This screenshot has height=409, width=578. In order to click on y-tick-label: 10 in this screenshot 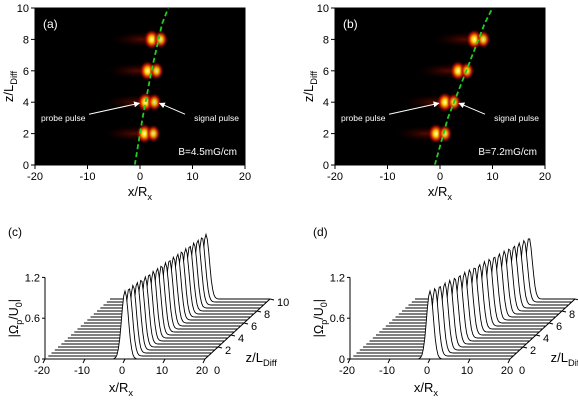, I will do `click(23, 9)`.